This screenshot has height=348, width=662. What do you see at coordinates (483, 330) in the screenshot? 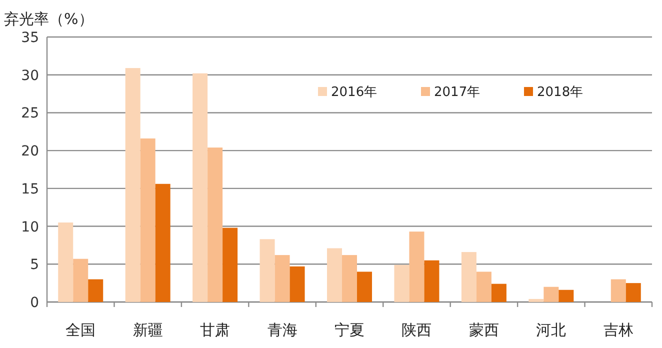
I see `x-tick-label: 蒙西` at bounding box center [483, 330].